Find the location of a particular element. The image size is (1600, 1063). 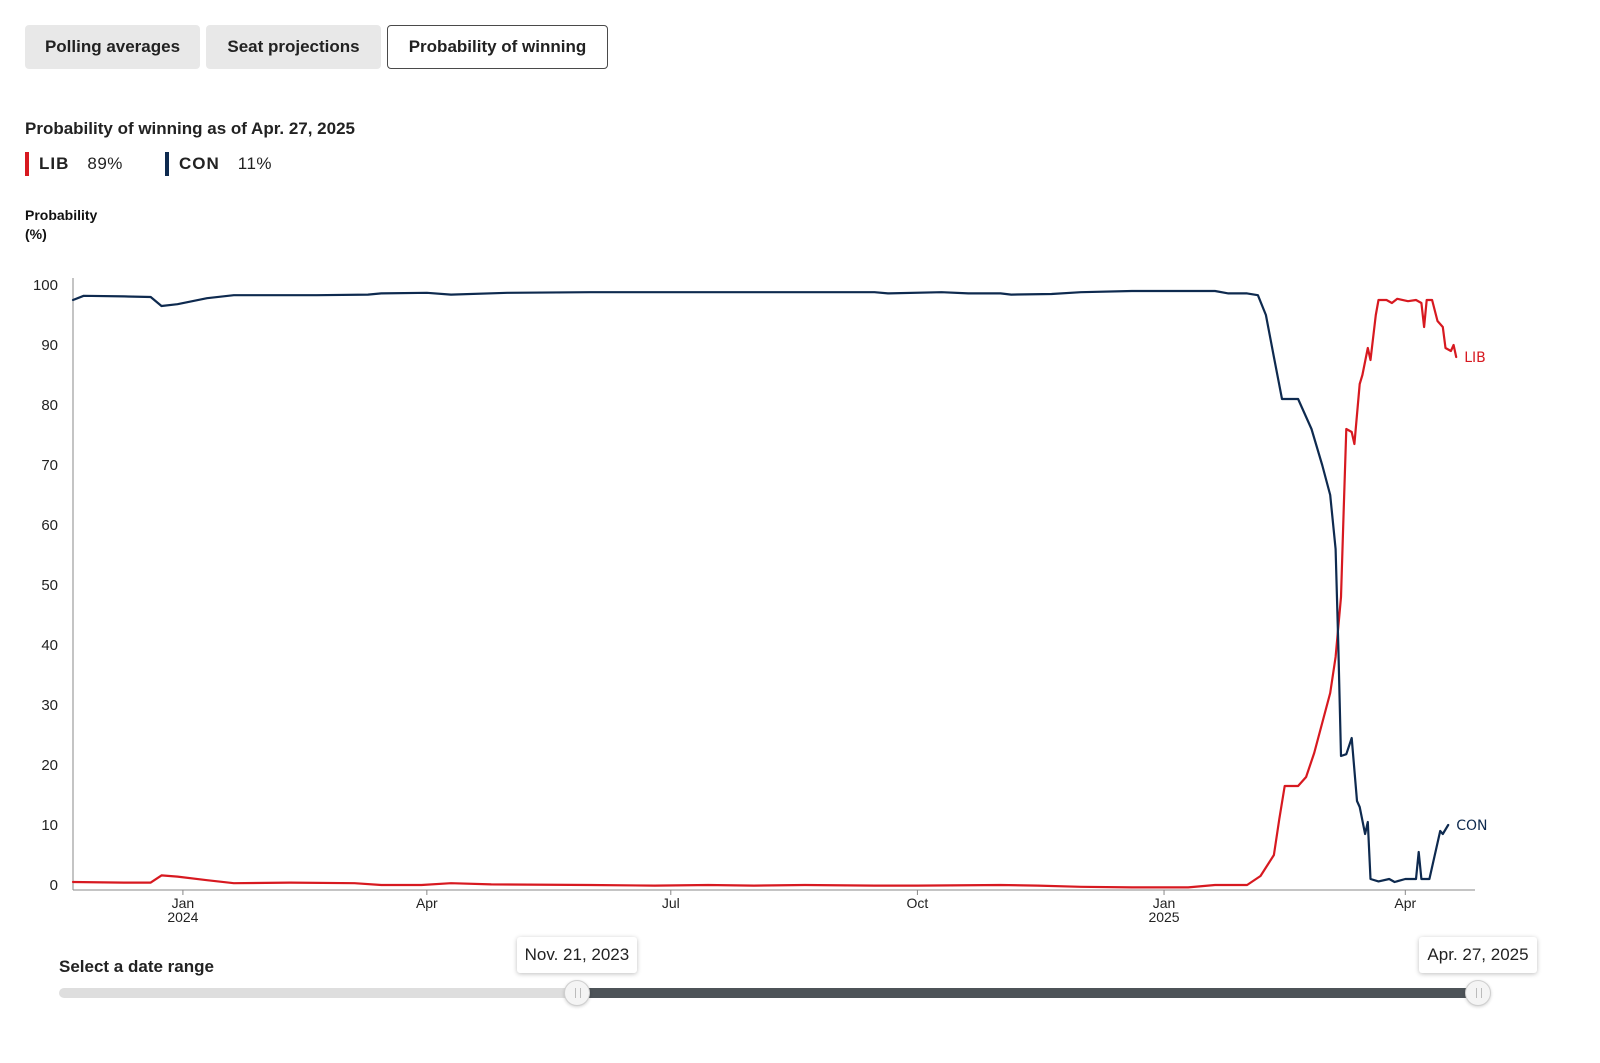

y-tick-label: 100 is located at coordinates (45, 285).